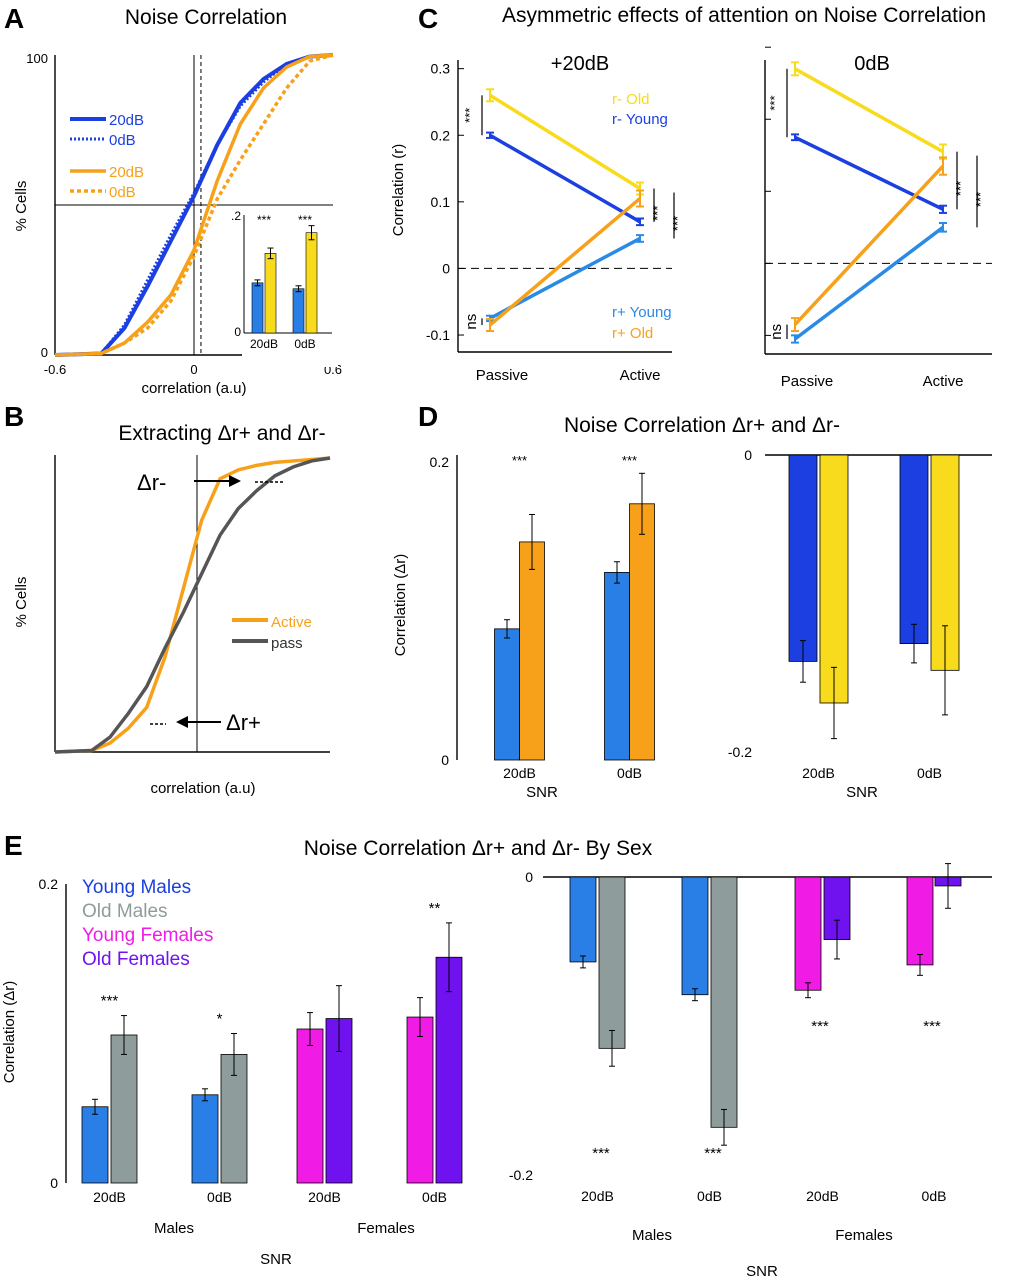  I want to click on panel-c-legend-old-neg: r- Old, so click(631, 99).